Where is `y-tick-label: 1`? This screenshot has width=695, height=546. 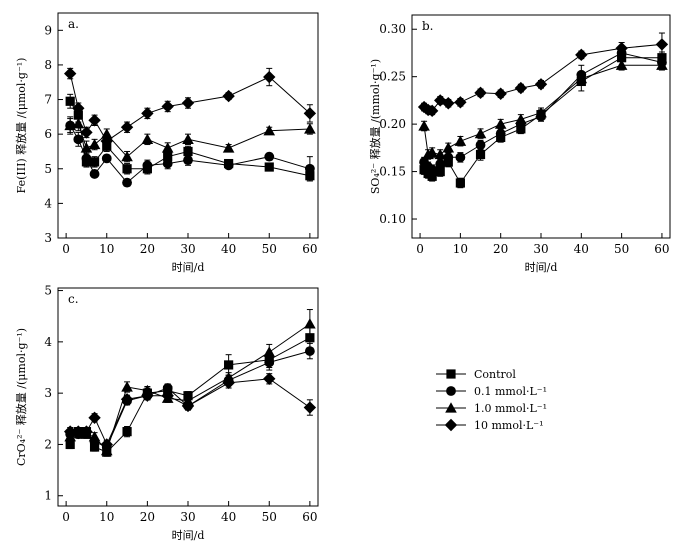
y-tick-label: 1 is located at coordinates (48, 496).